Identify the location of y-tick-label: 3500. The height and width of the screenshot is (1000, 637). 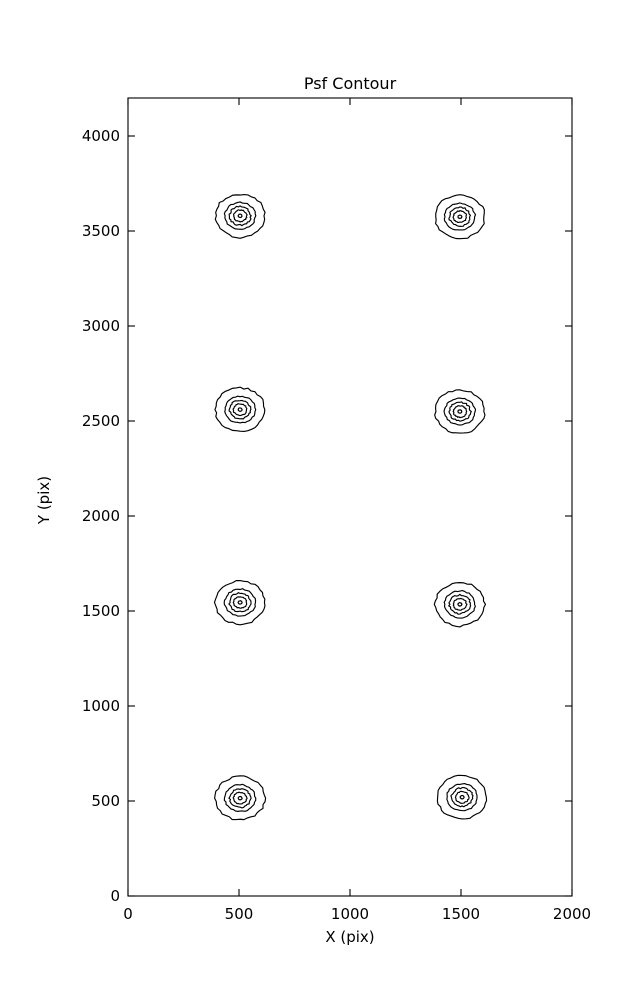
(101, 231).